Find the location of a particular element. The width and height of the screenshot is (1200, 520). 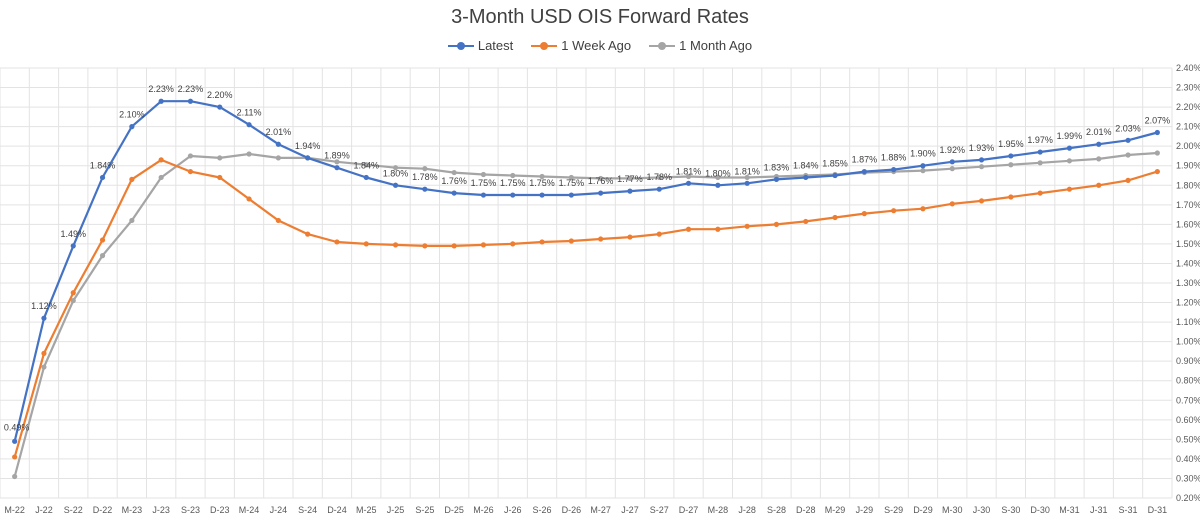

x-tick-label: M-31 is located at coordinates (1069, 510).